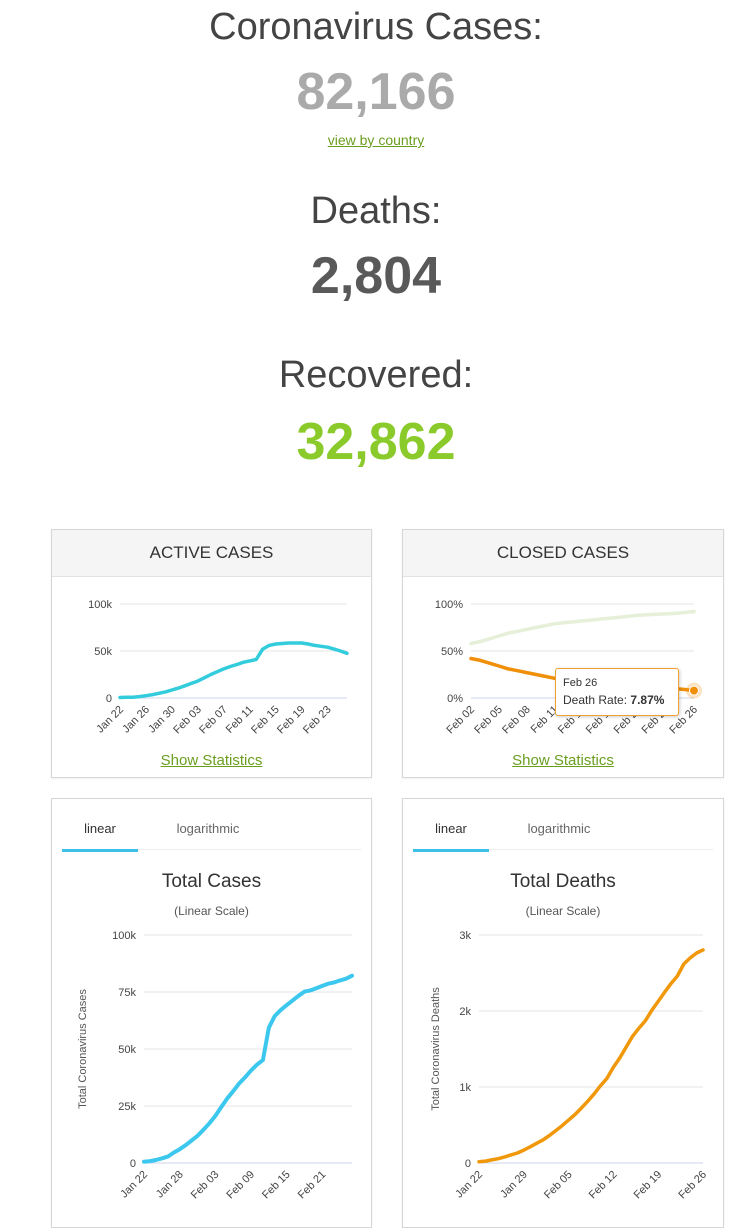 The height and width of the screenshot is (1228, 752). Describe the element at coordinates (563, 760) in the screenshot. I see `closed-show-statistics-link: Show Statistics` at that location.